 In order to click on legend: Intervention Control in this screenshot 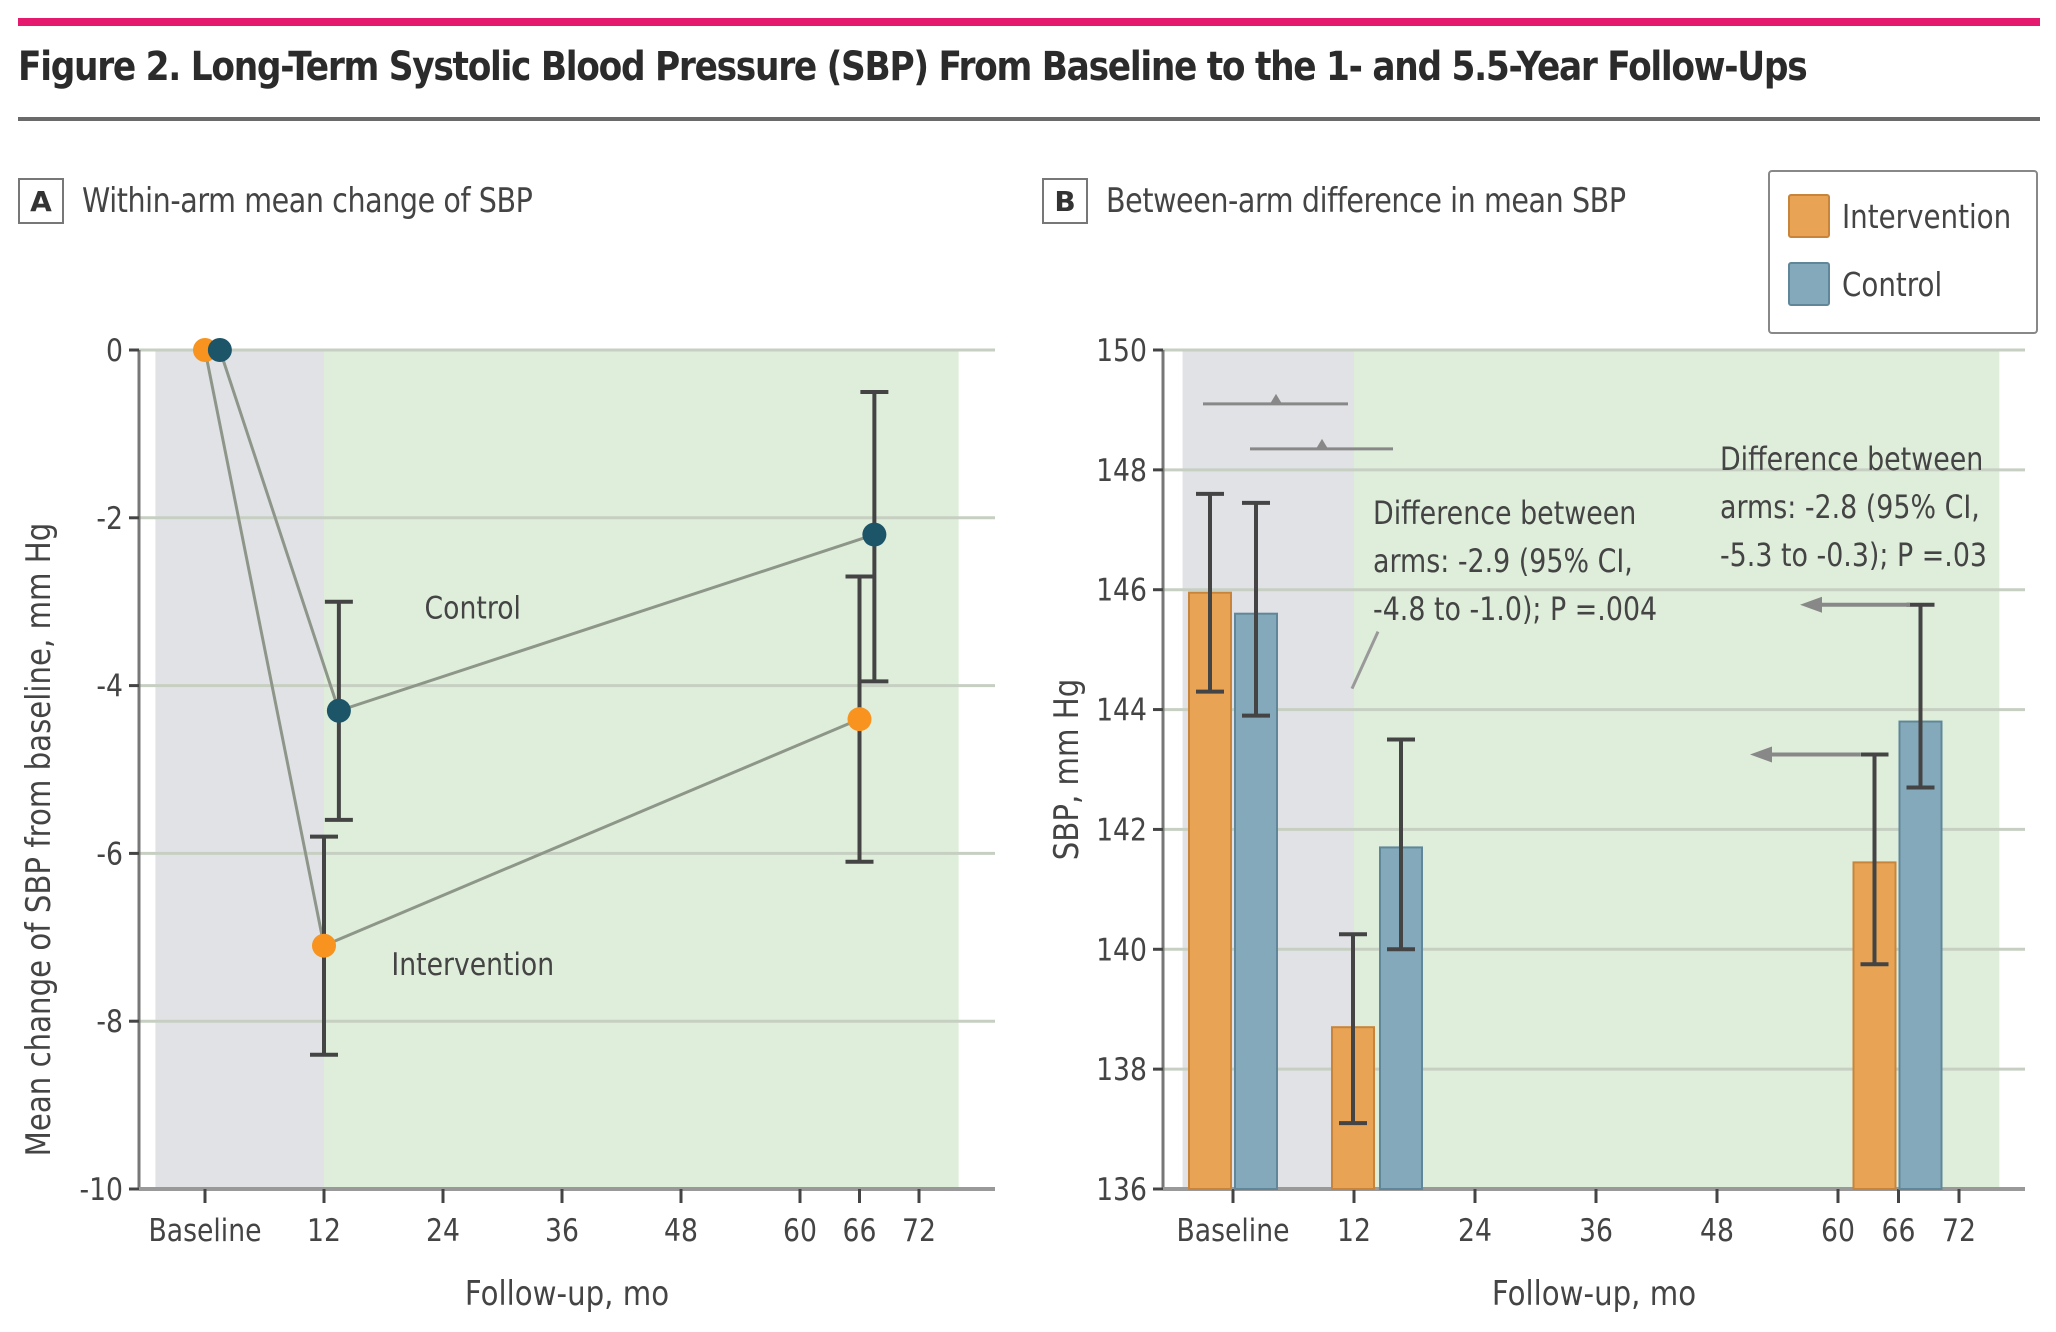, I will do `click(1903, 252)`.